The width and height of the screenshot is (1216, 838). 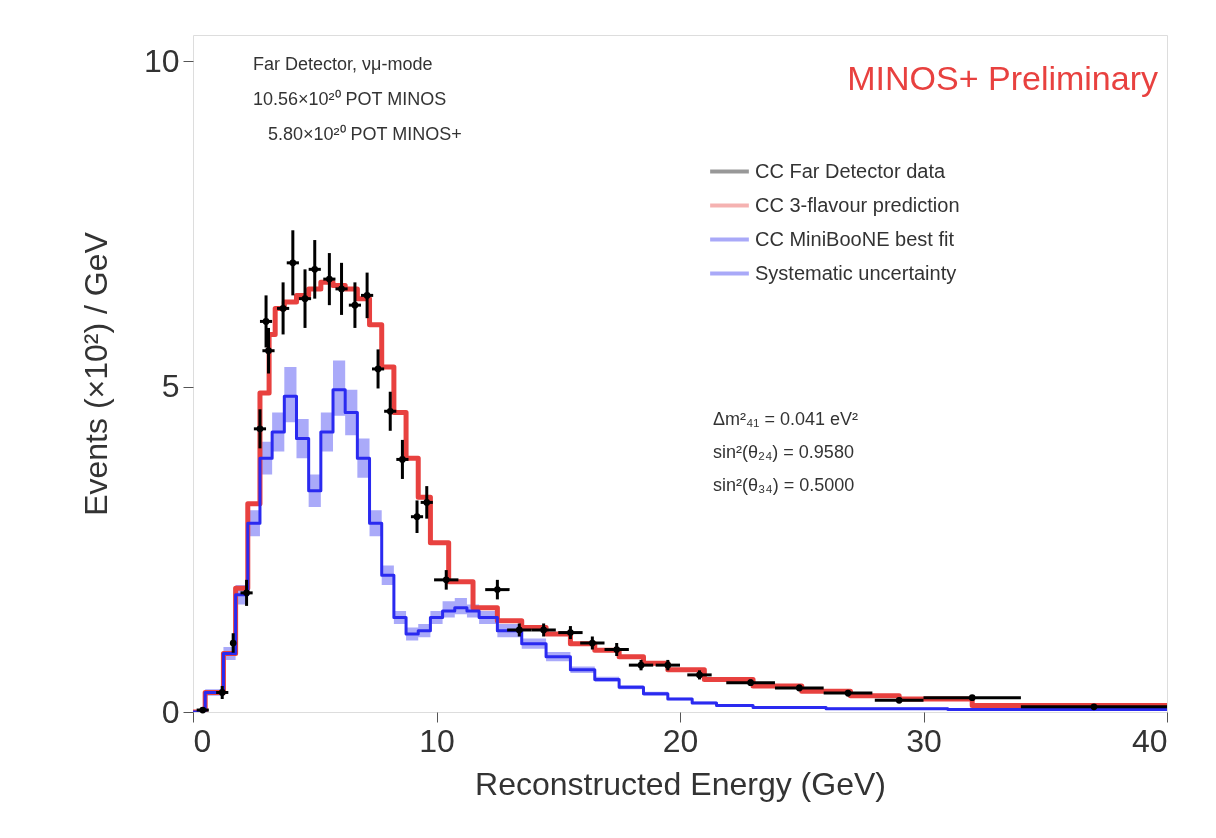 What do you see at coordinates (350, 99) in the screenshot?
I see `annotation: 10.56×10²⁰ POT MINOS` at bounding box center [350, 99].